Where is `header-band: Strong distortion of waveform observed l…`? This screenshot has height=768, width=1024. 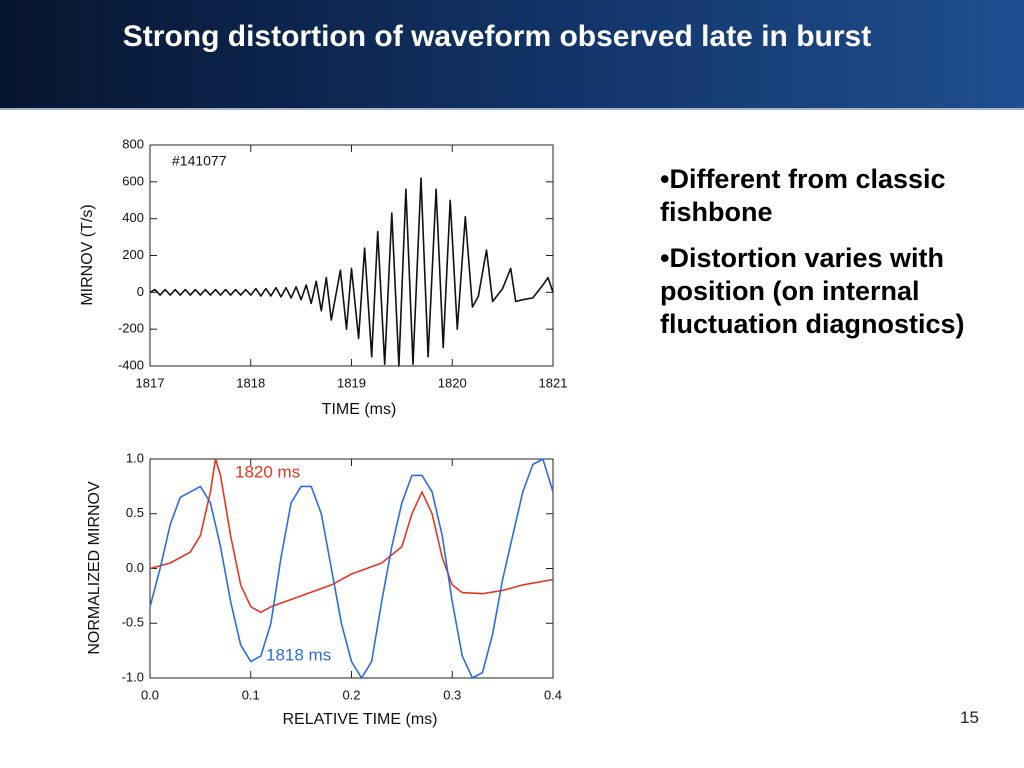
header-band: Strong distortion of waveform observed l… is located at coordinates (512, 55).